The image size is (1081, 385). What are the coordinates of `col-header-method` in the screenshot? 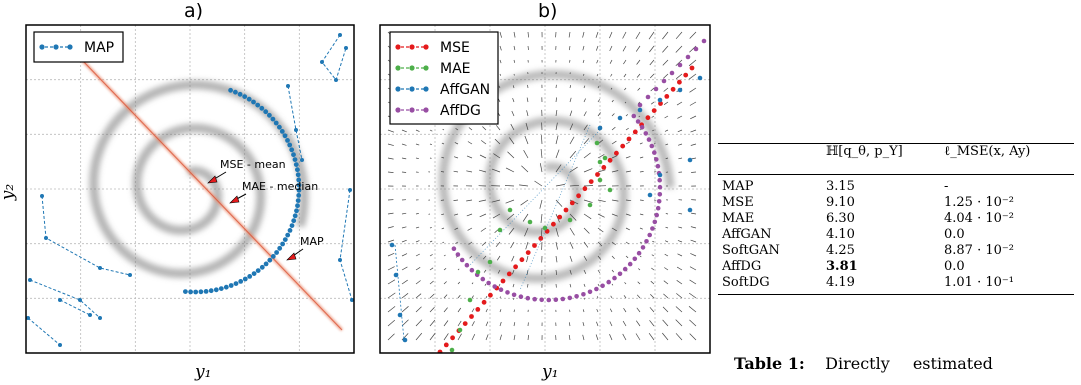 It's located at (770, 159).